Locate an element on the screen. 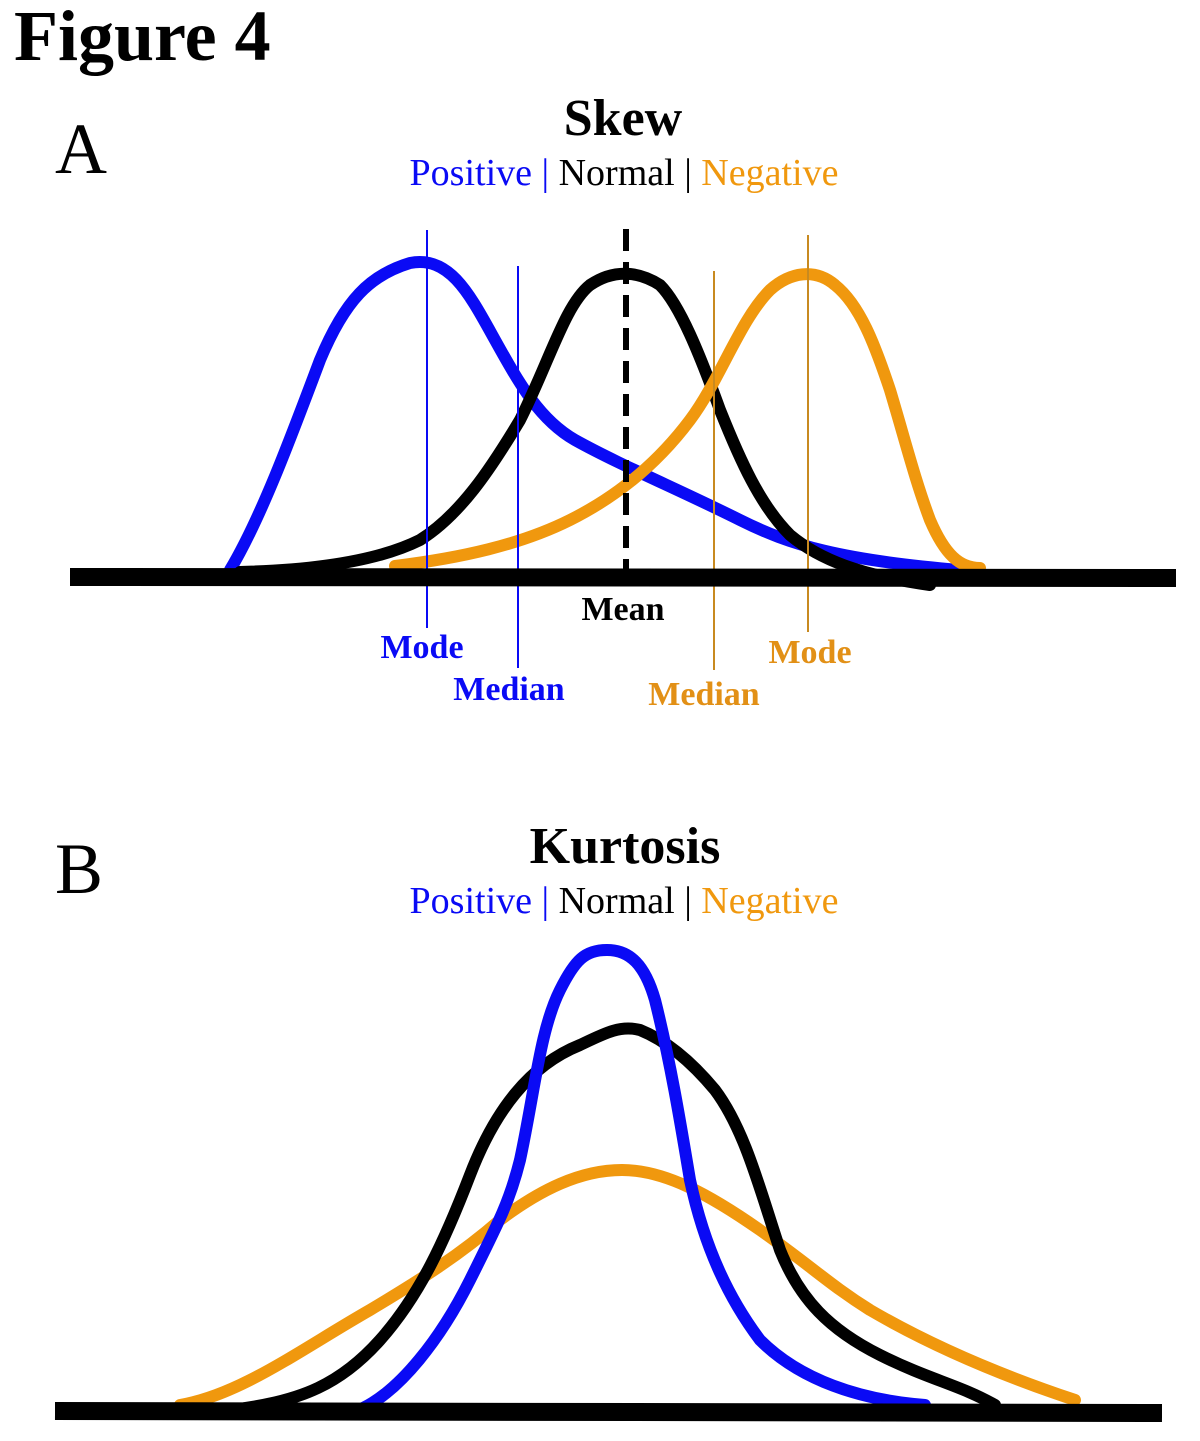 The image size is (1200, 1441). panel-a-letter: A is located at coordinates (81, 149).